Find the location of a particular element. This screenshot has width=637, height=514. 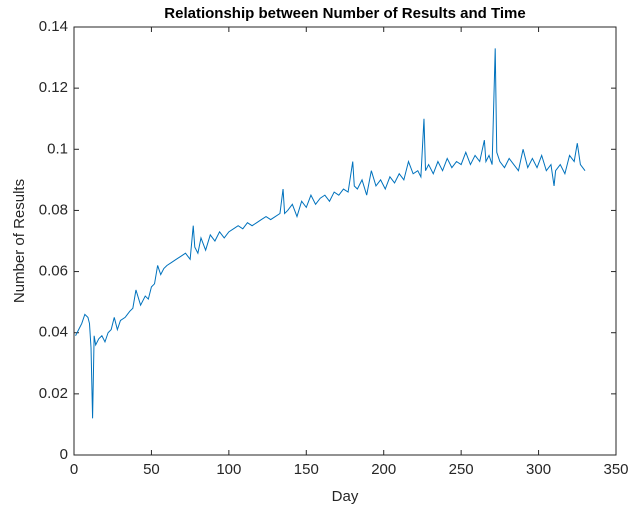

y-axis-label: Number of Results is located at coordinates (19, 241).